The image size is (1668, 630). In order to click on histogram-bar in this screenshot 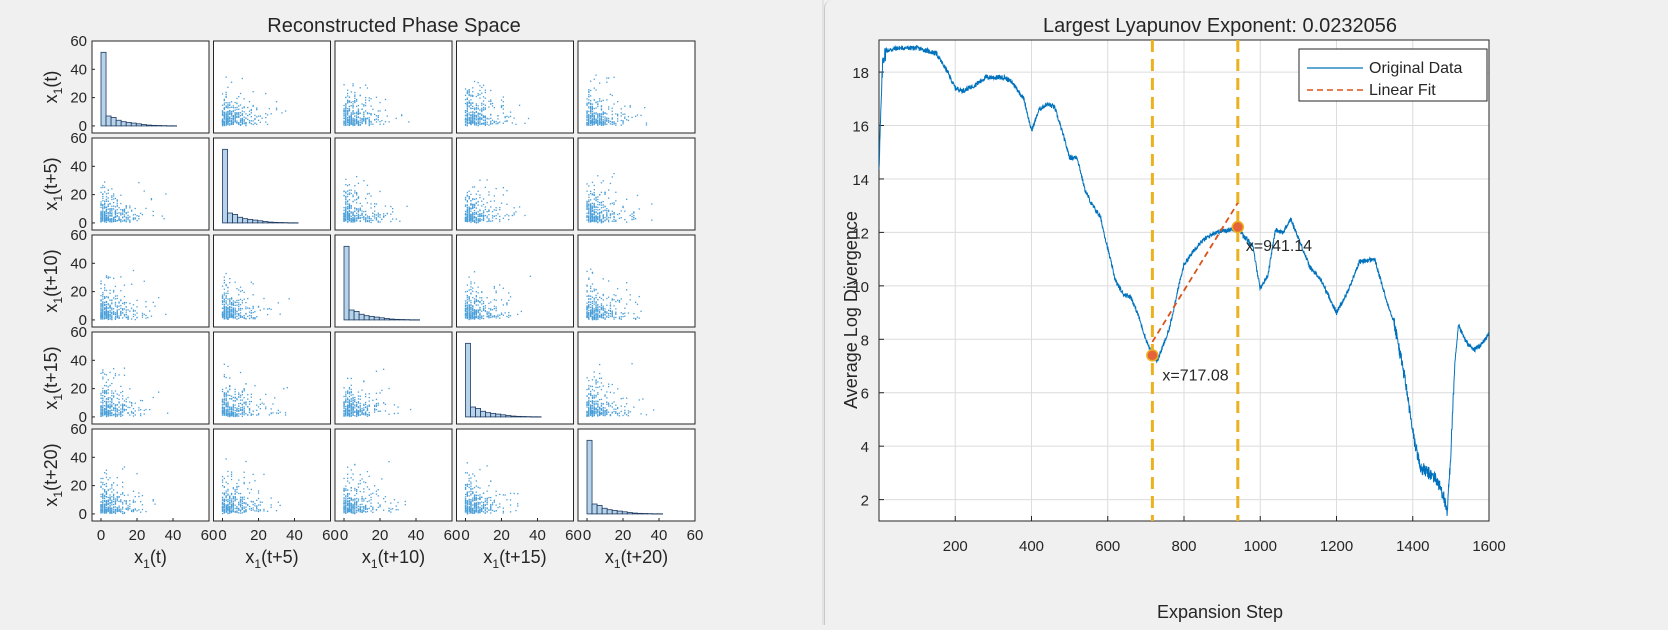, I will do `click(386, 319)`.